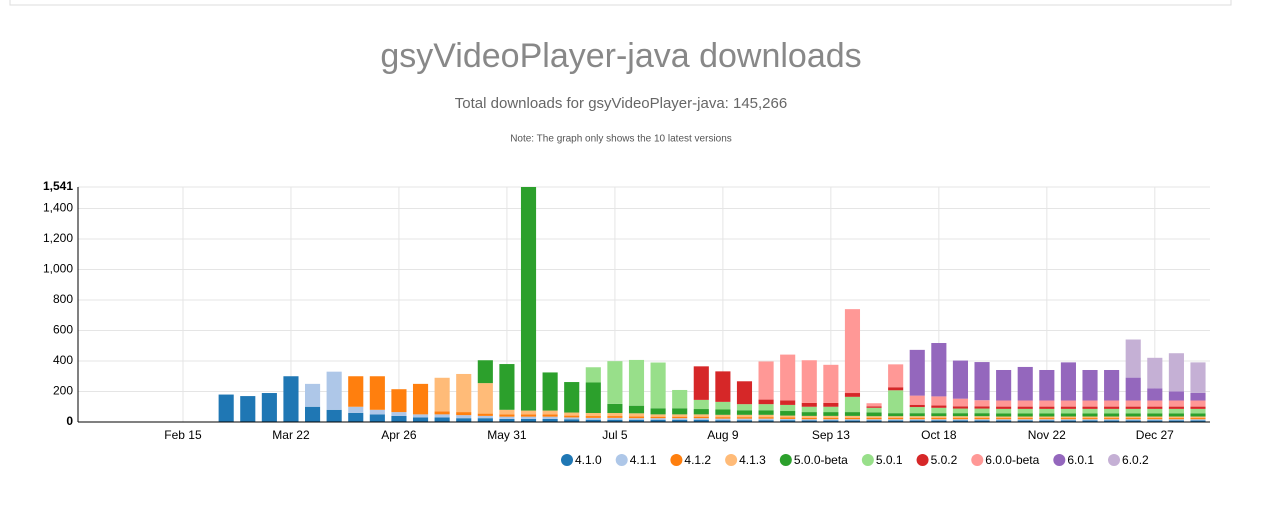 The height and width of the screenshot is (529, 1280). I want to click on chart-title: gsyVideoPlayer-java downloads, so click(620, 56).